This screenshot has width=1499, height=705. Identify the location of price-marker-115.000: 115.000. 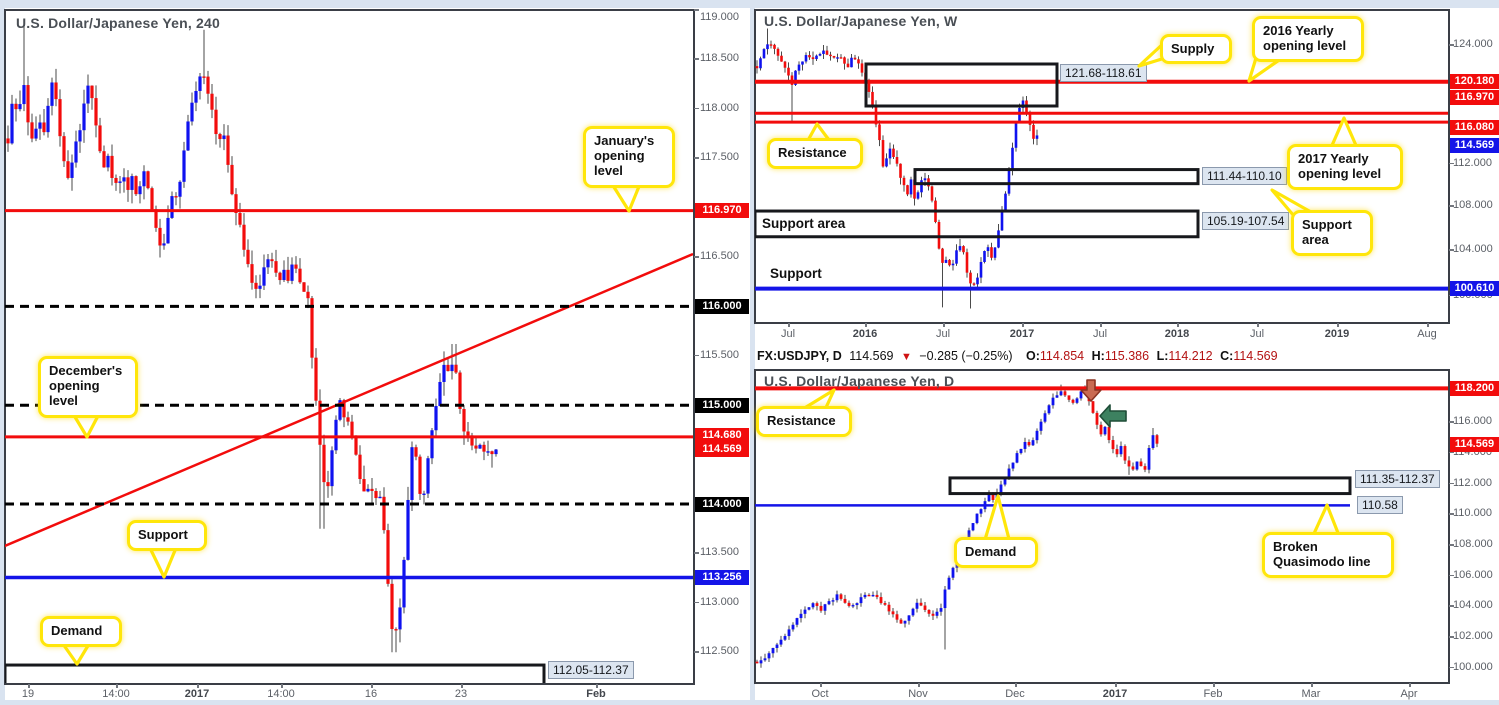
(722, 405).